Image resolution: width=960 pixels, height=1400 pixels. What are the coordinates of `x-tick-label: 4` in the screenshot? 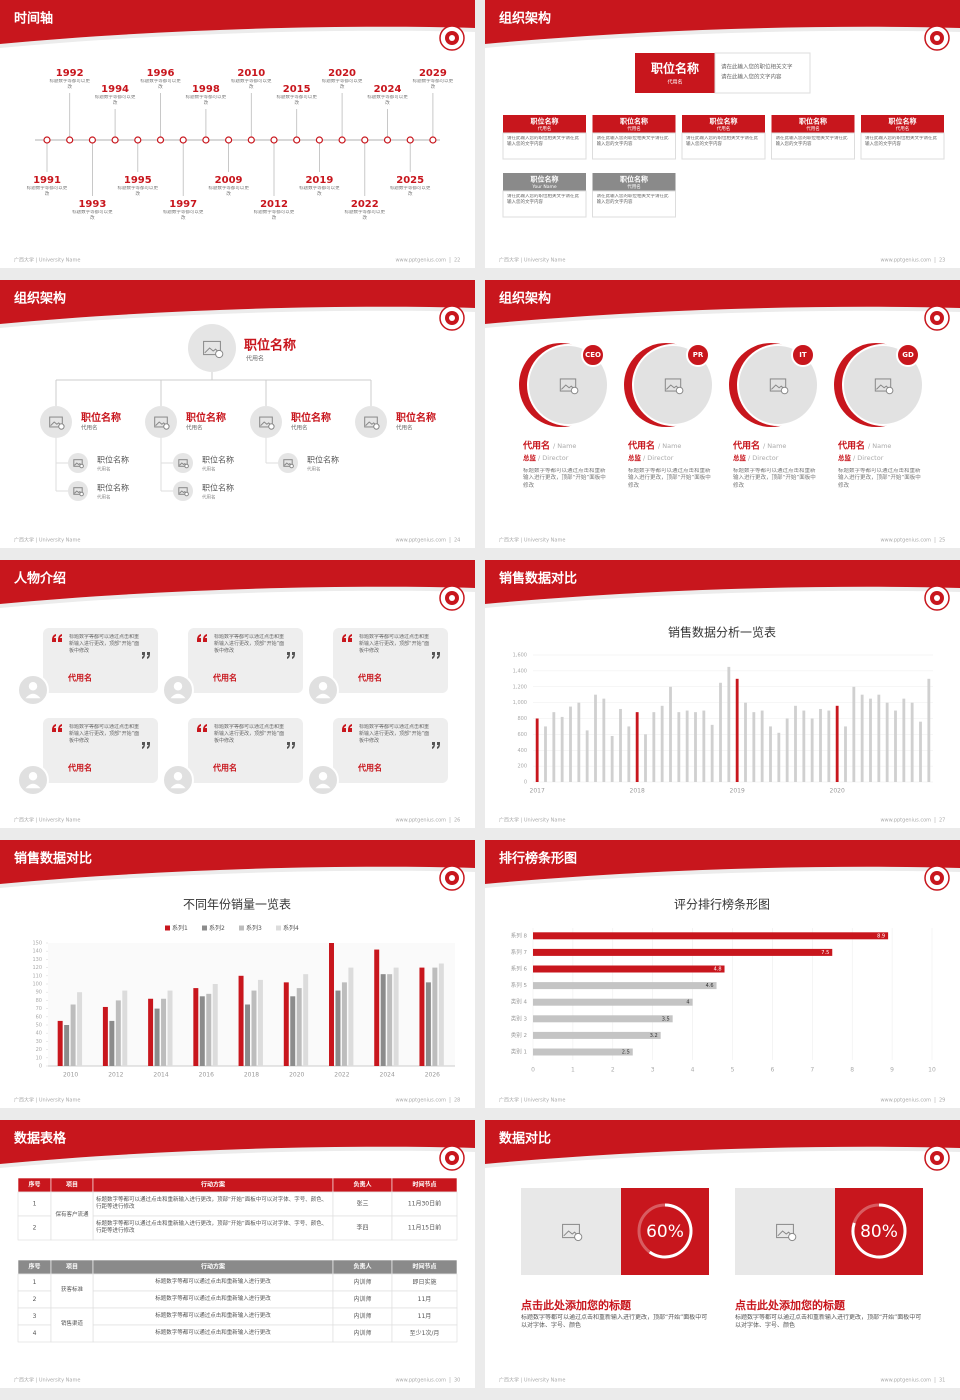 It's located at (693, 1070).